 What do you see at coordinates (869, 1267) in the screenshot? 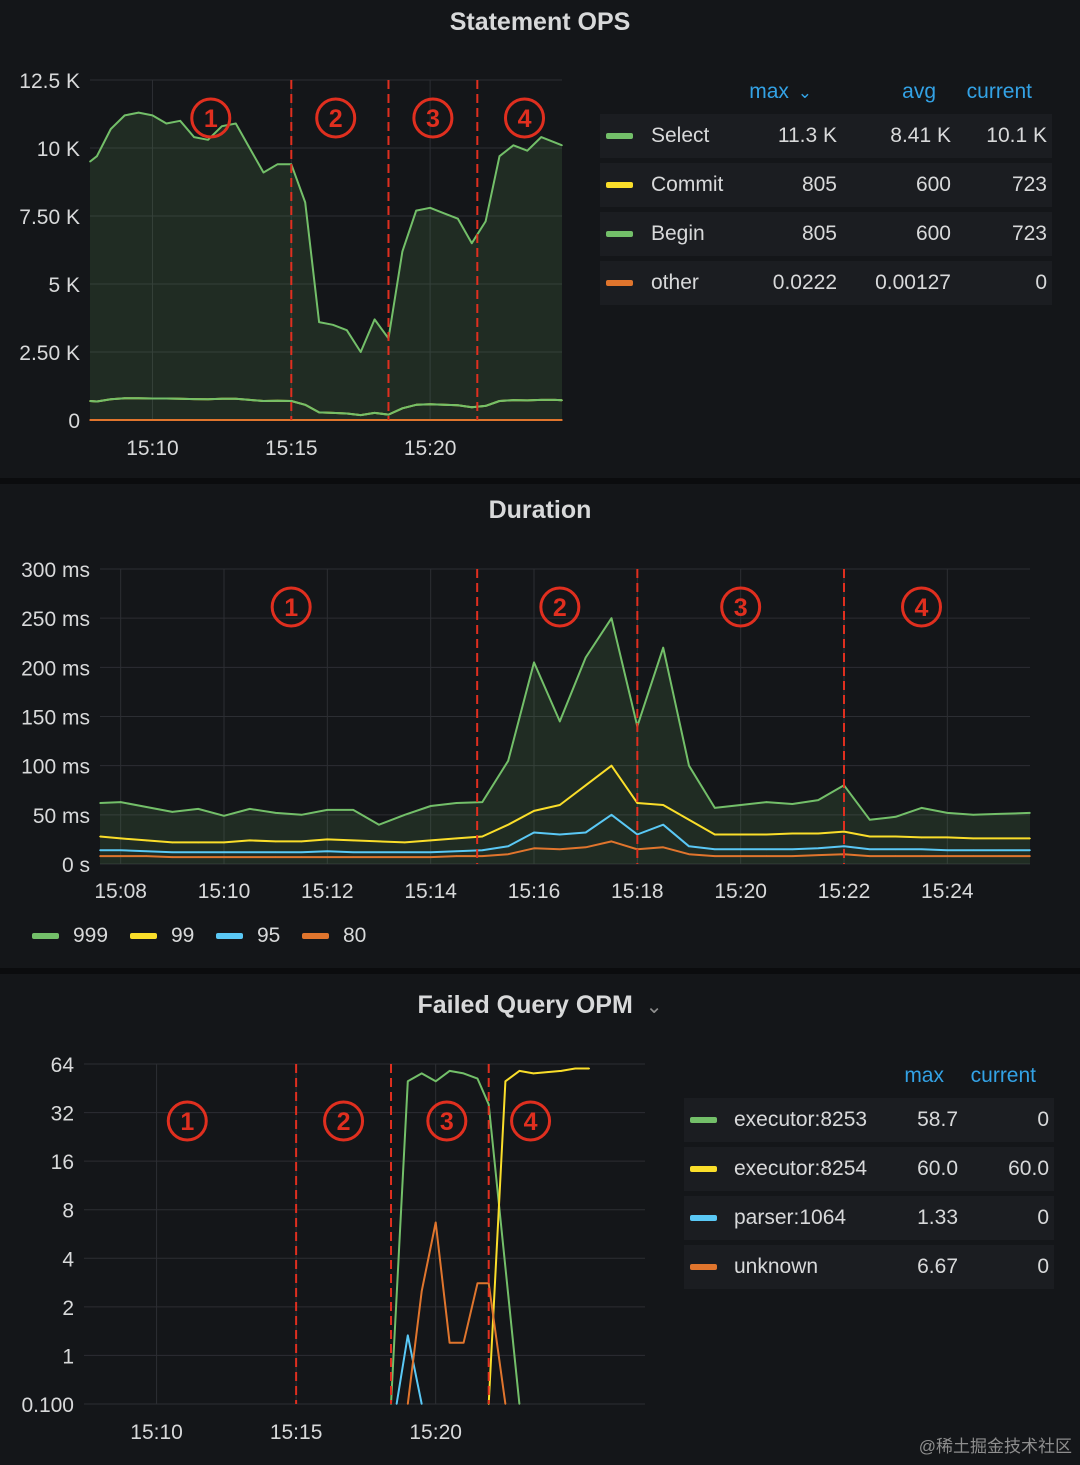
I see `legend-row-unknown: unknown 6.67 0` at bounding box center [869, 1267].